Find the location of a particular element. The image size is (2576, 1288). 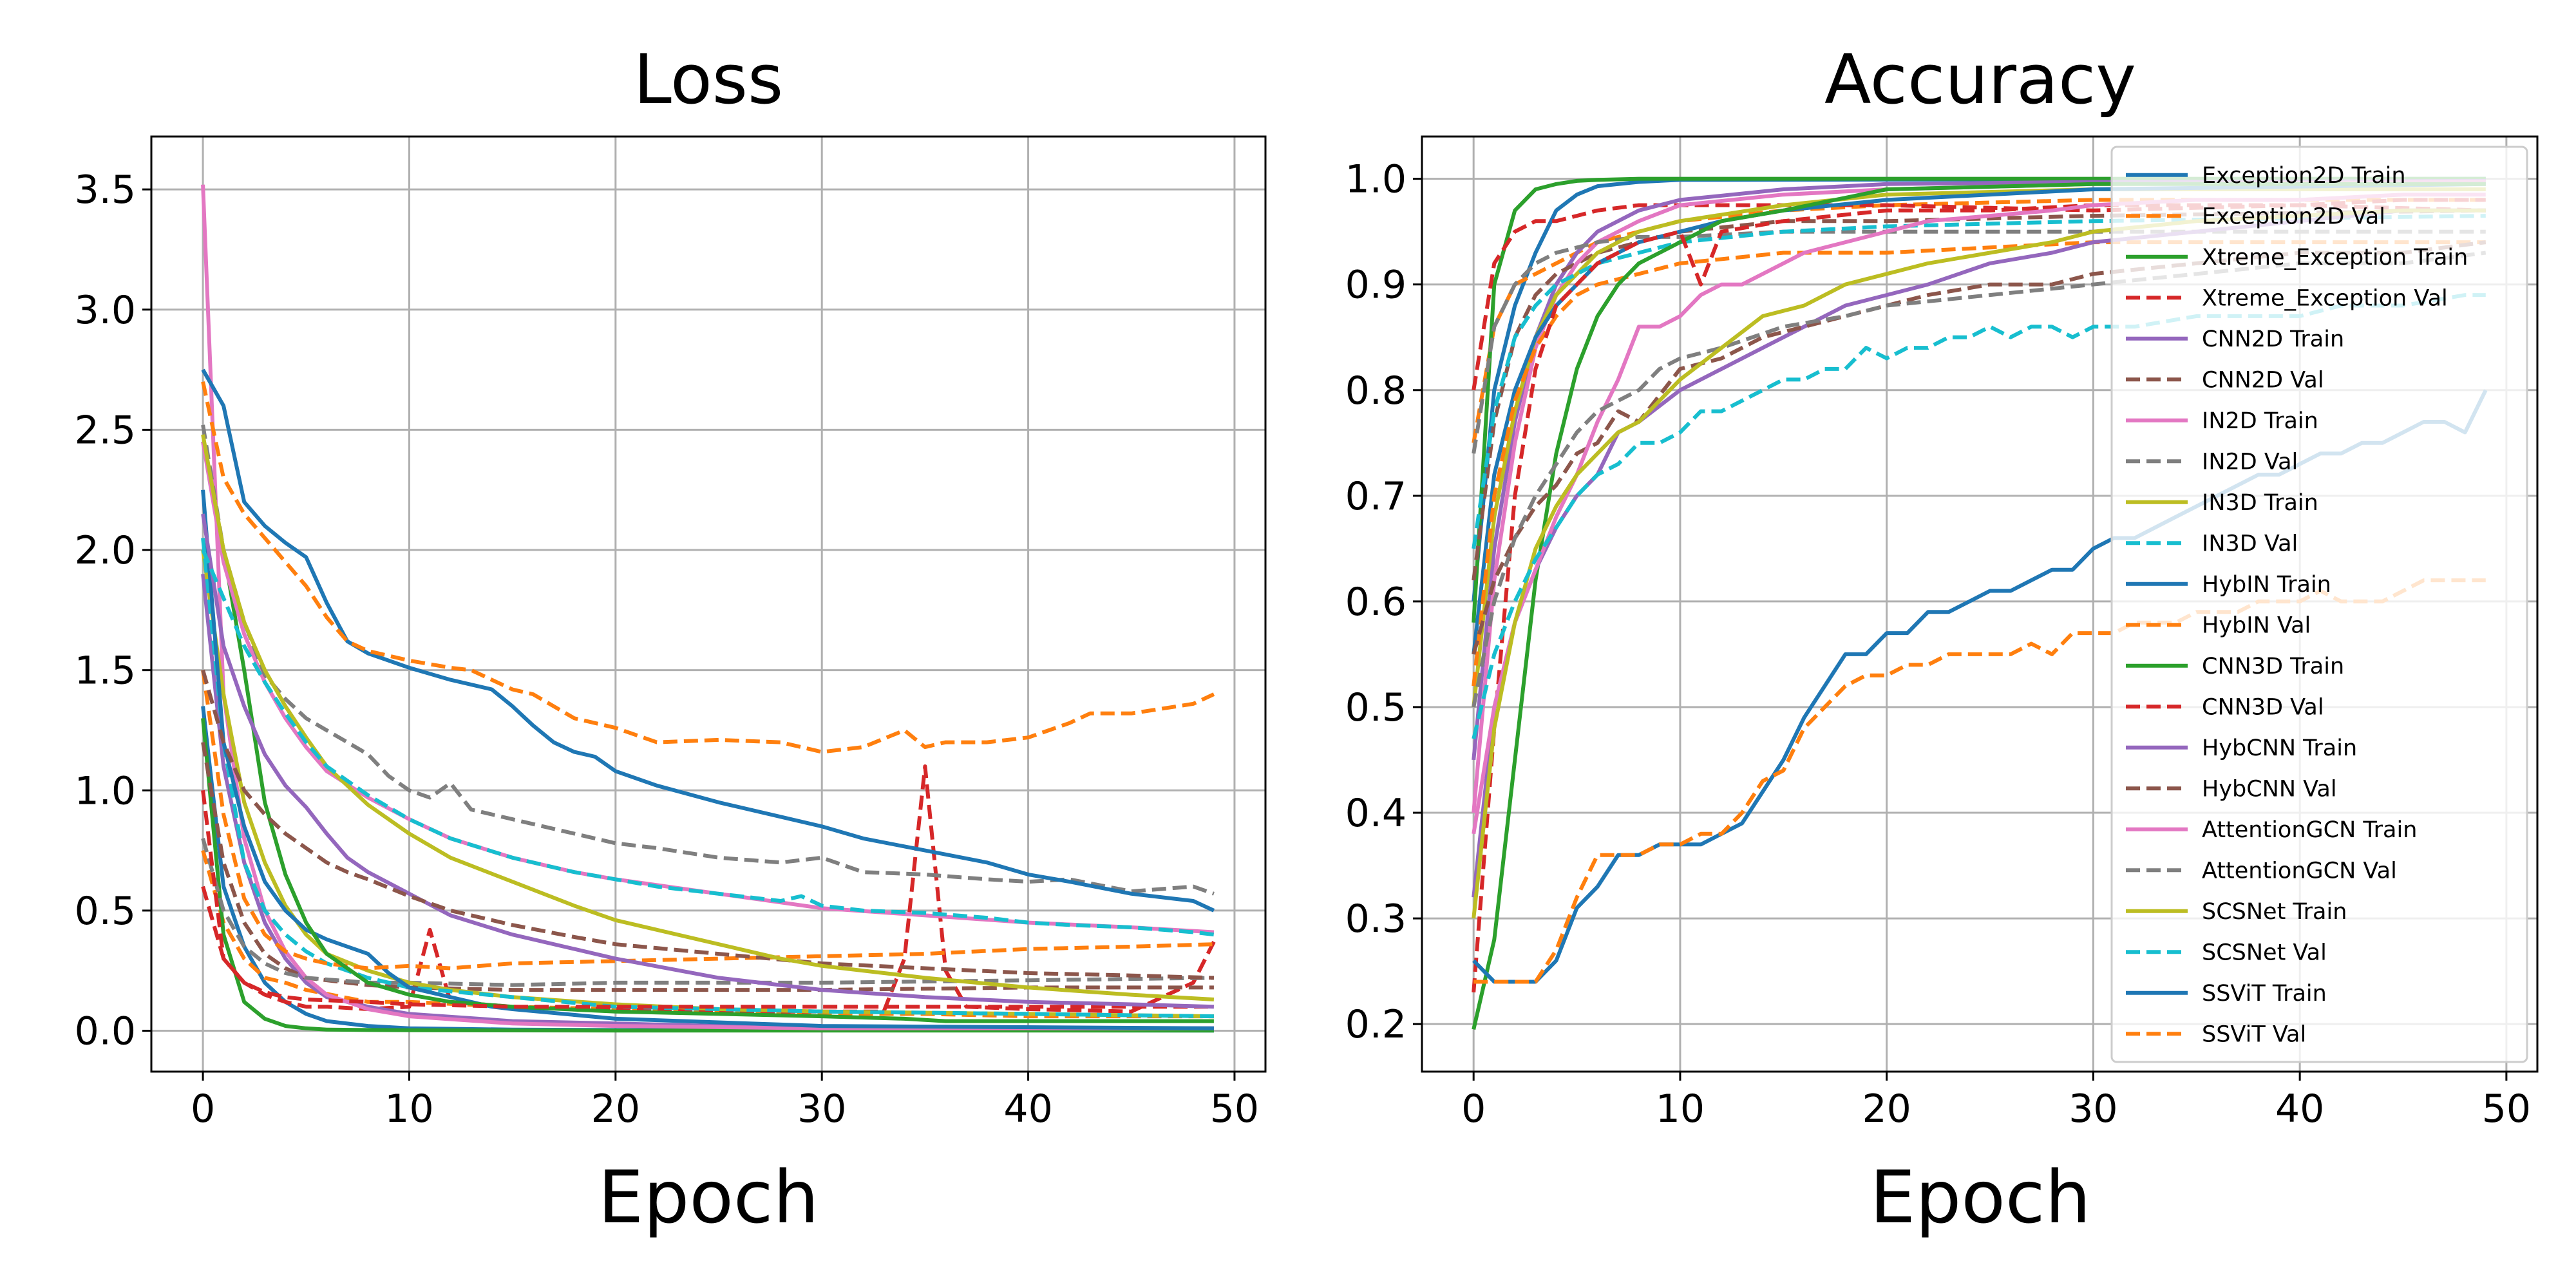

loss-x-tick-label: 20 is located at coordinates (615, 1109).